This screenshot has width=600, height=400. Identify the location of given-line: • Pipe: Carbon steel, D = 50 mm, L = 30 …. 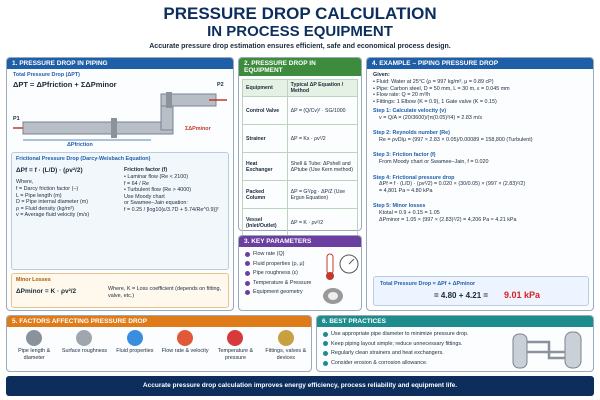
(441, 88).